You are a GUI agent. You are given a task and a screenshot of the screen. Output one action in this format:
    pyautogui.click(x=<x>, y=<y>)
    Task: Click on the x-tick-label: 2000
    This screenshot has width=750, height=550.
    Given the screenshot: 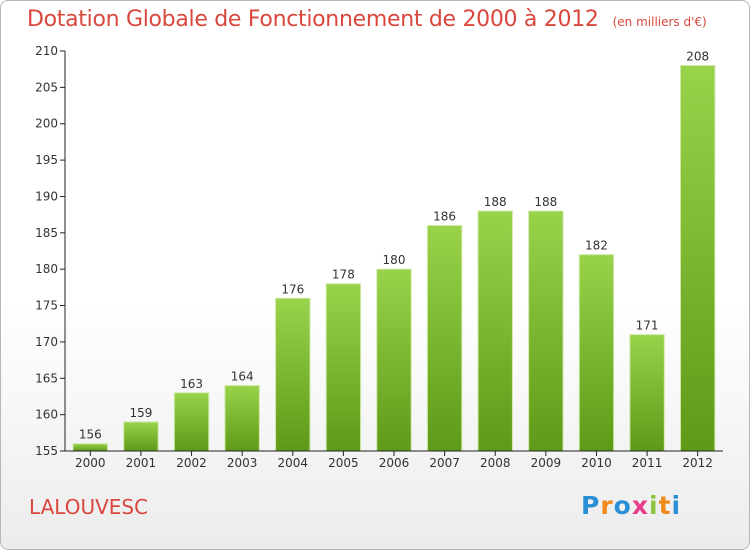 What is the action you would take?
    pyautogui.click(x=90, y=463)
    